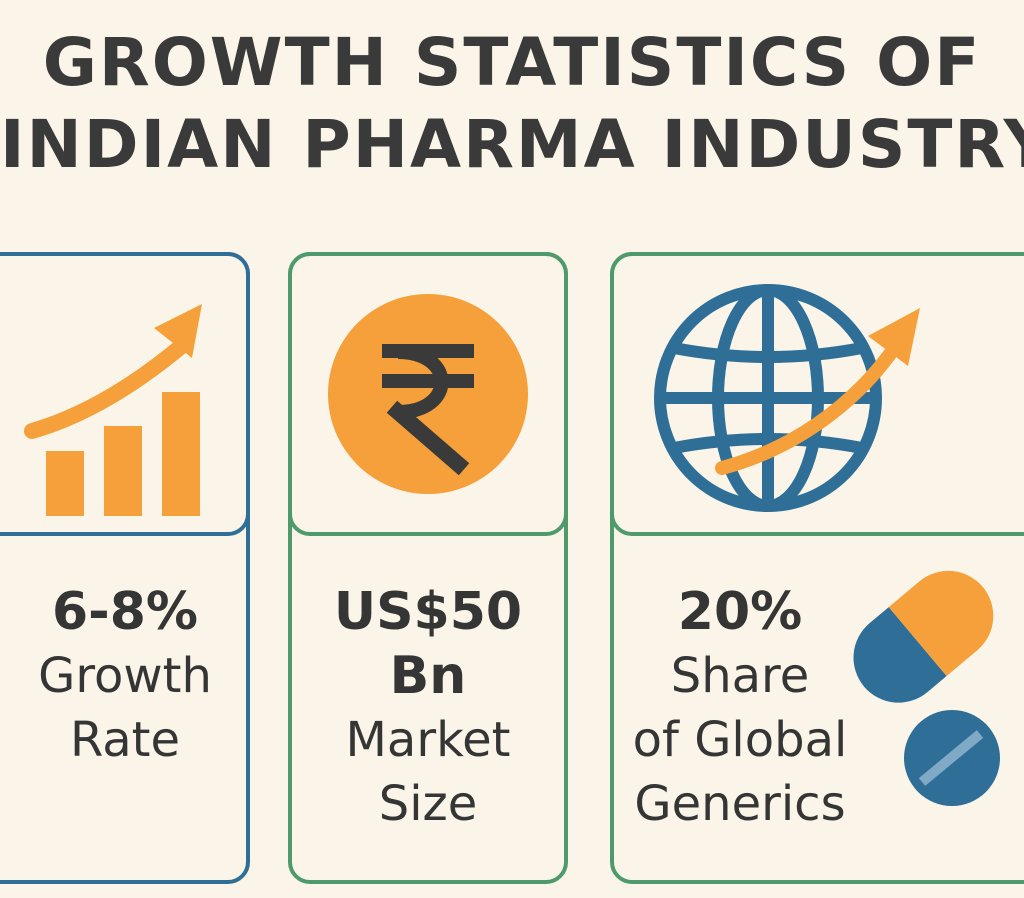 This screenshot has height=898, width=1024. I want to click on title-line-1: GROWTH STATISTICS OF, so click(512, 62).